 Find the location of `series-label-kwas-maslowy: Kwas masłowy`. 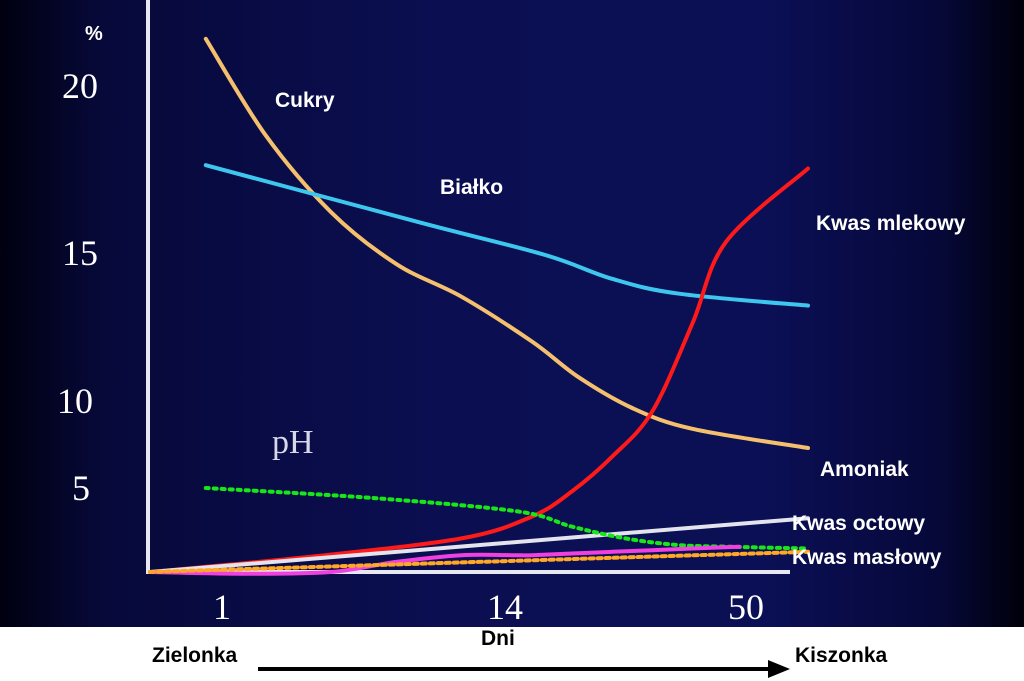

series-label-kwas-maslowy: Kwas masłowy is located at coordinates (867, 557).